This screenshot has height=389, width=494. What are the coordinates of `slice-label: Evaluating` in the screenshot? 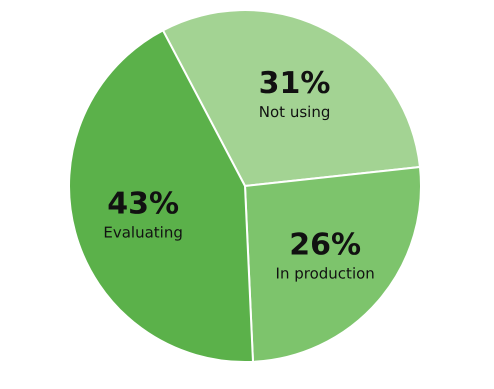 It's located at (143, 233).